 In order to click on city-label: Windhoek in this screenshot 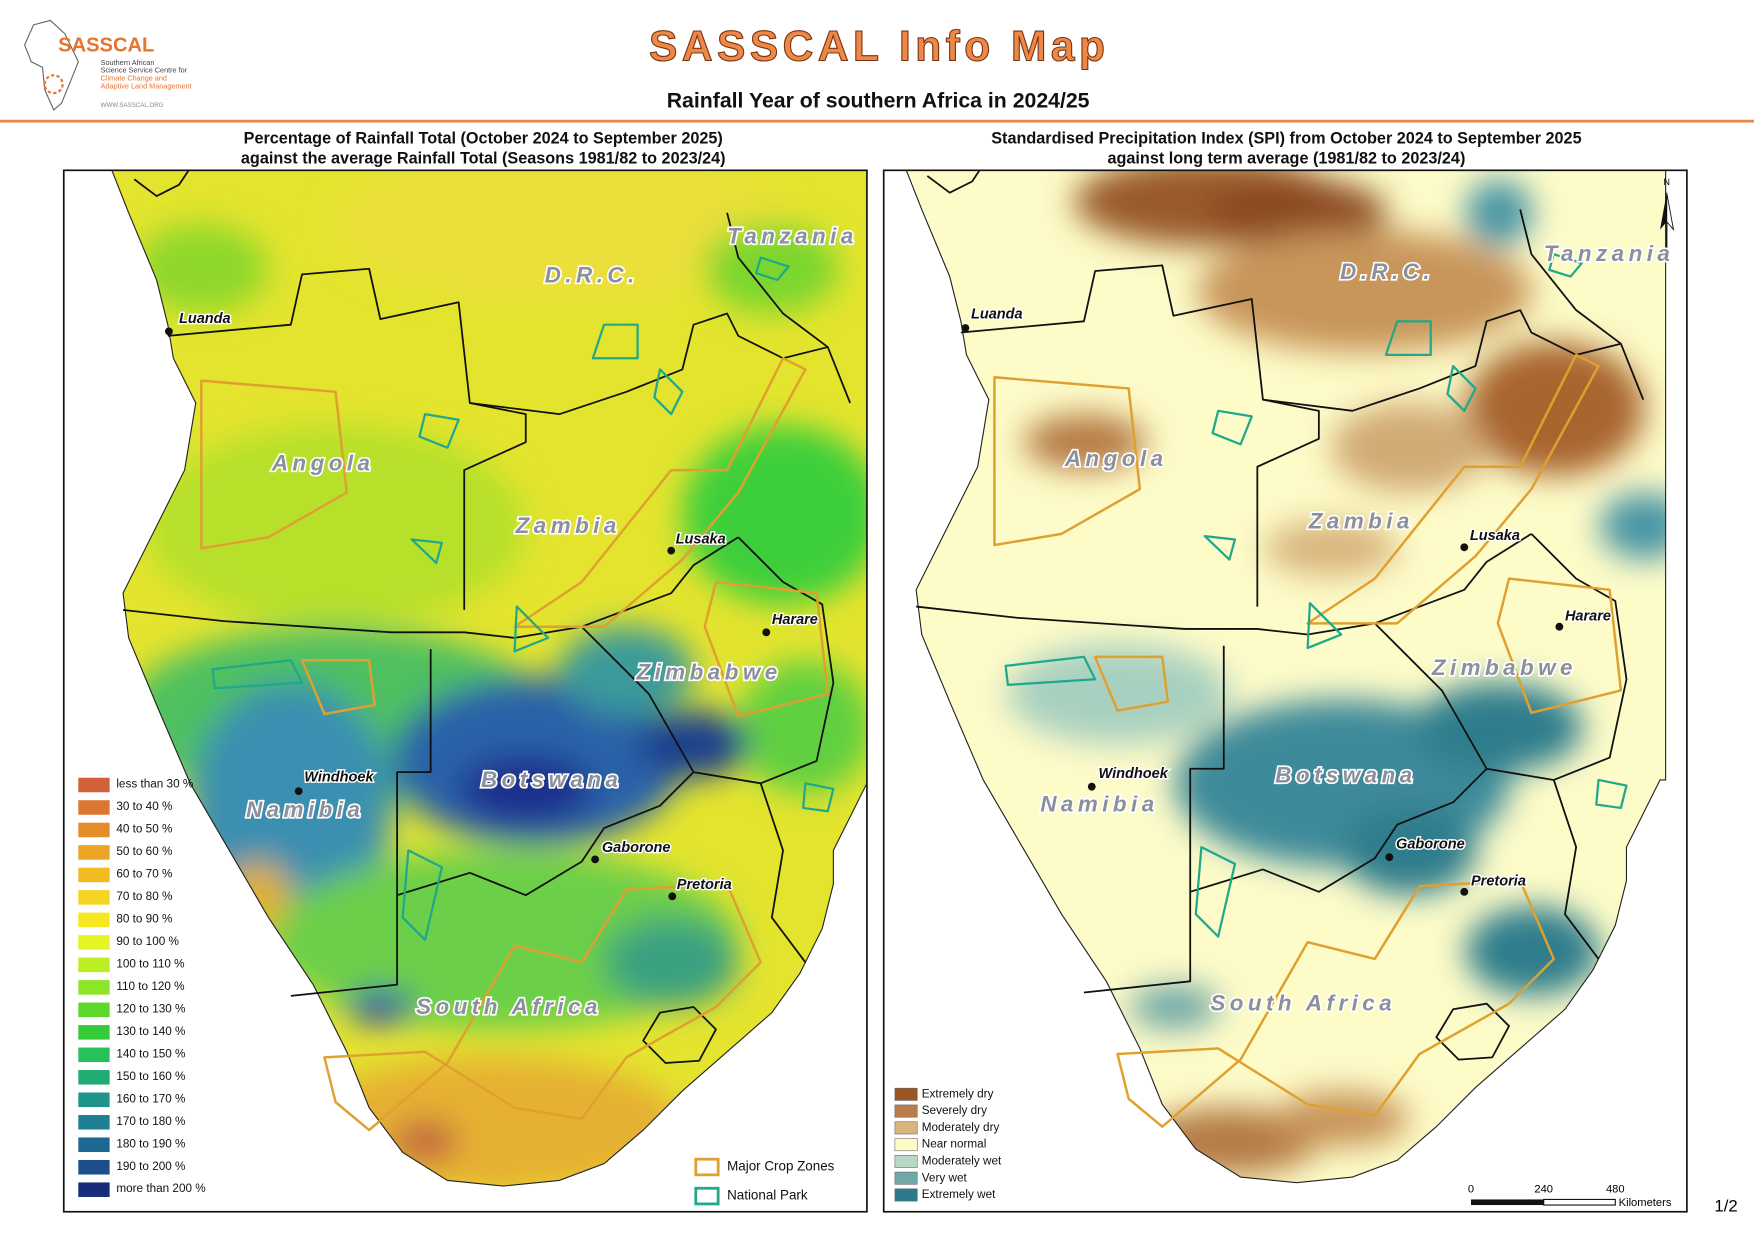, I will do `click(1133, 774)`.